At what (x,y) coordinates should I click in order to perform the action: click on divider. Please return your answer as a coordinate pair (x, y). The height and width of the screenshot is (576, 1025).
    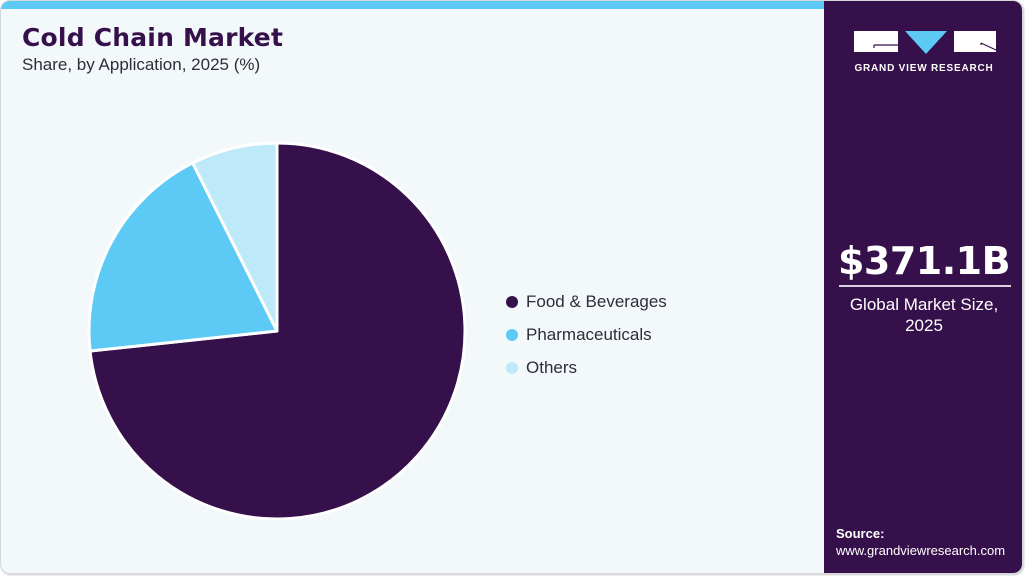
    Looking at the image, I should click on (925, 286).